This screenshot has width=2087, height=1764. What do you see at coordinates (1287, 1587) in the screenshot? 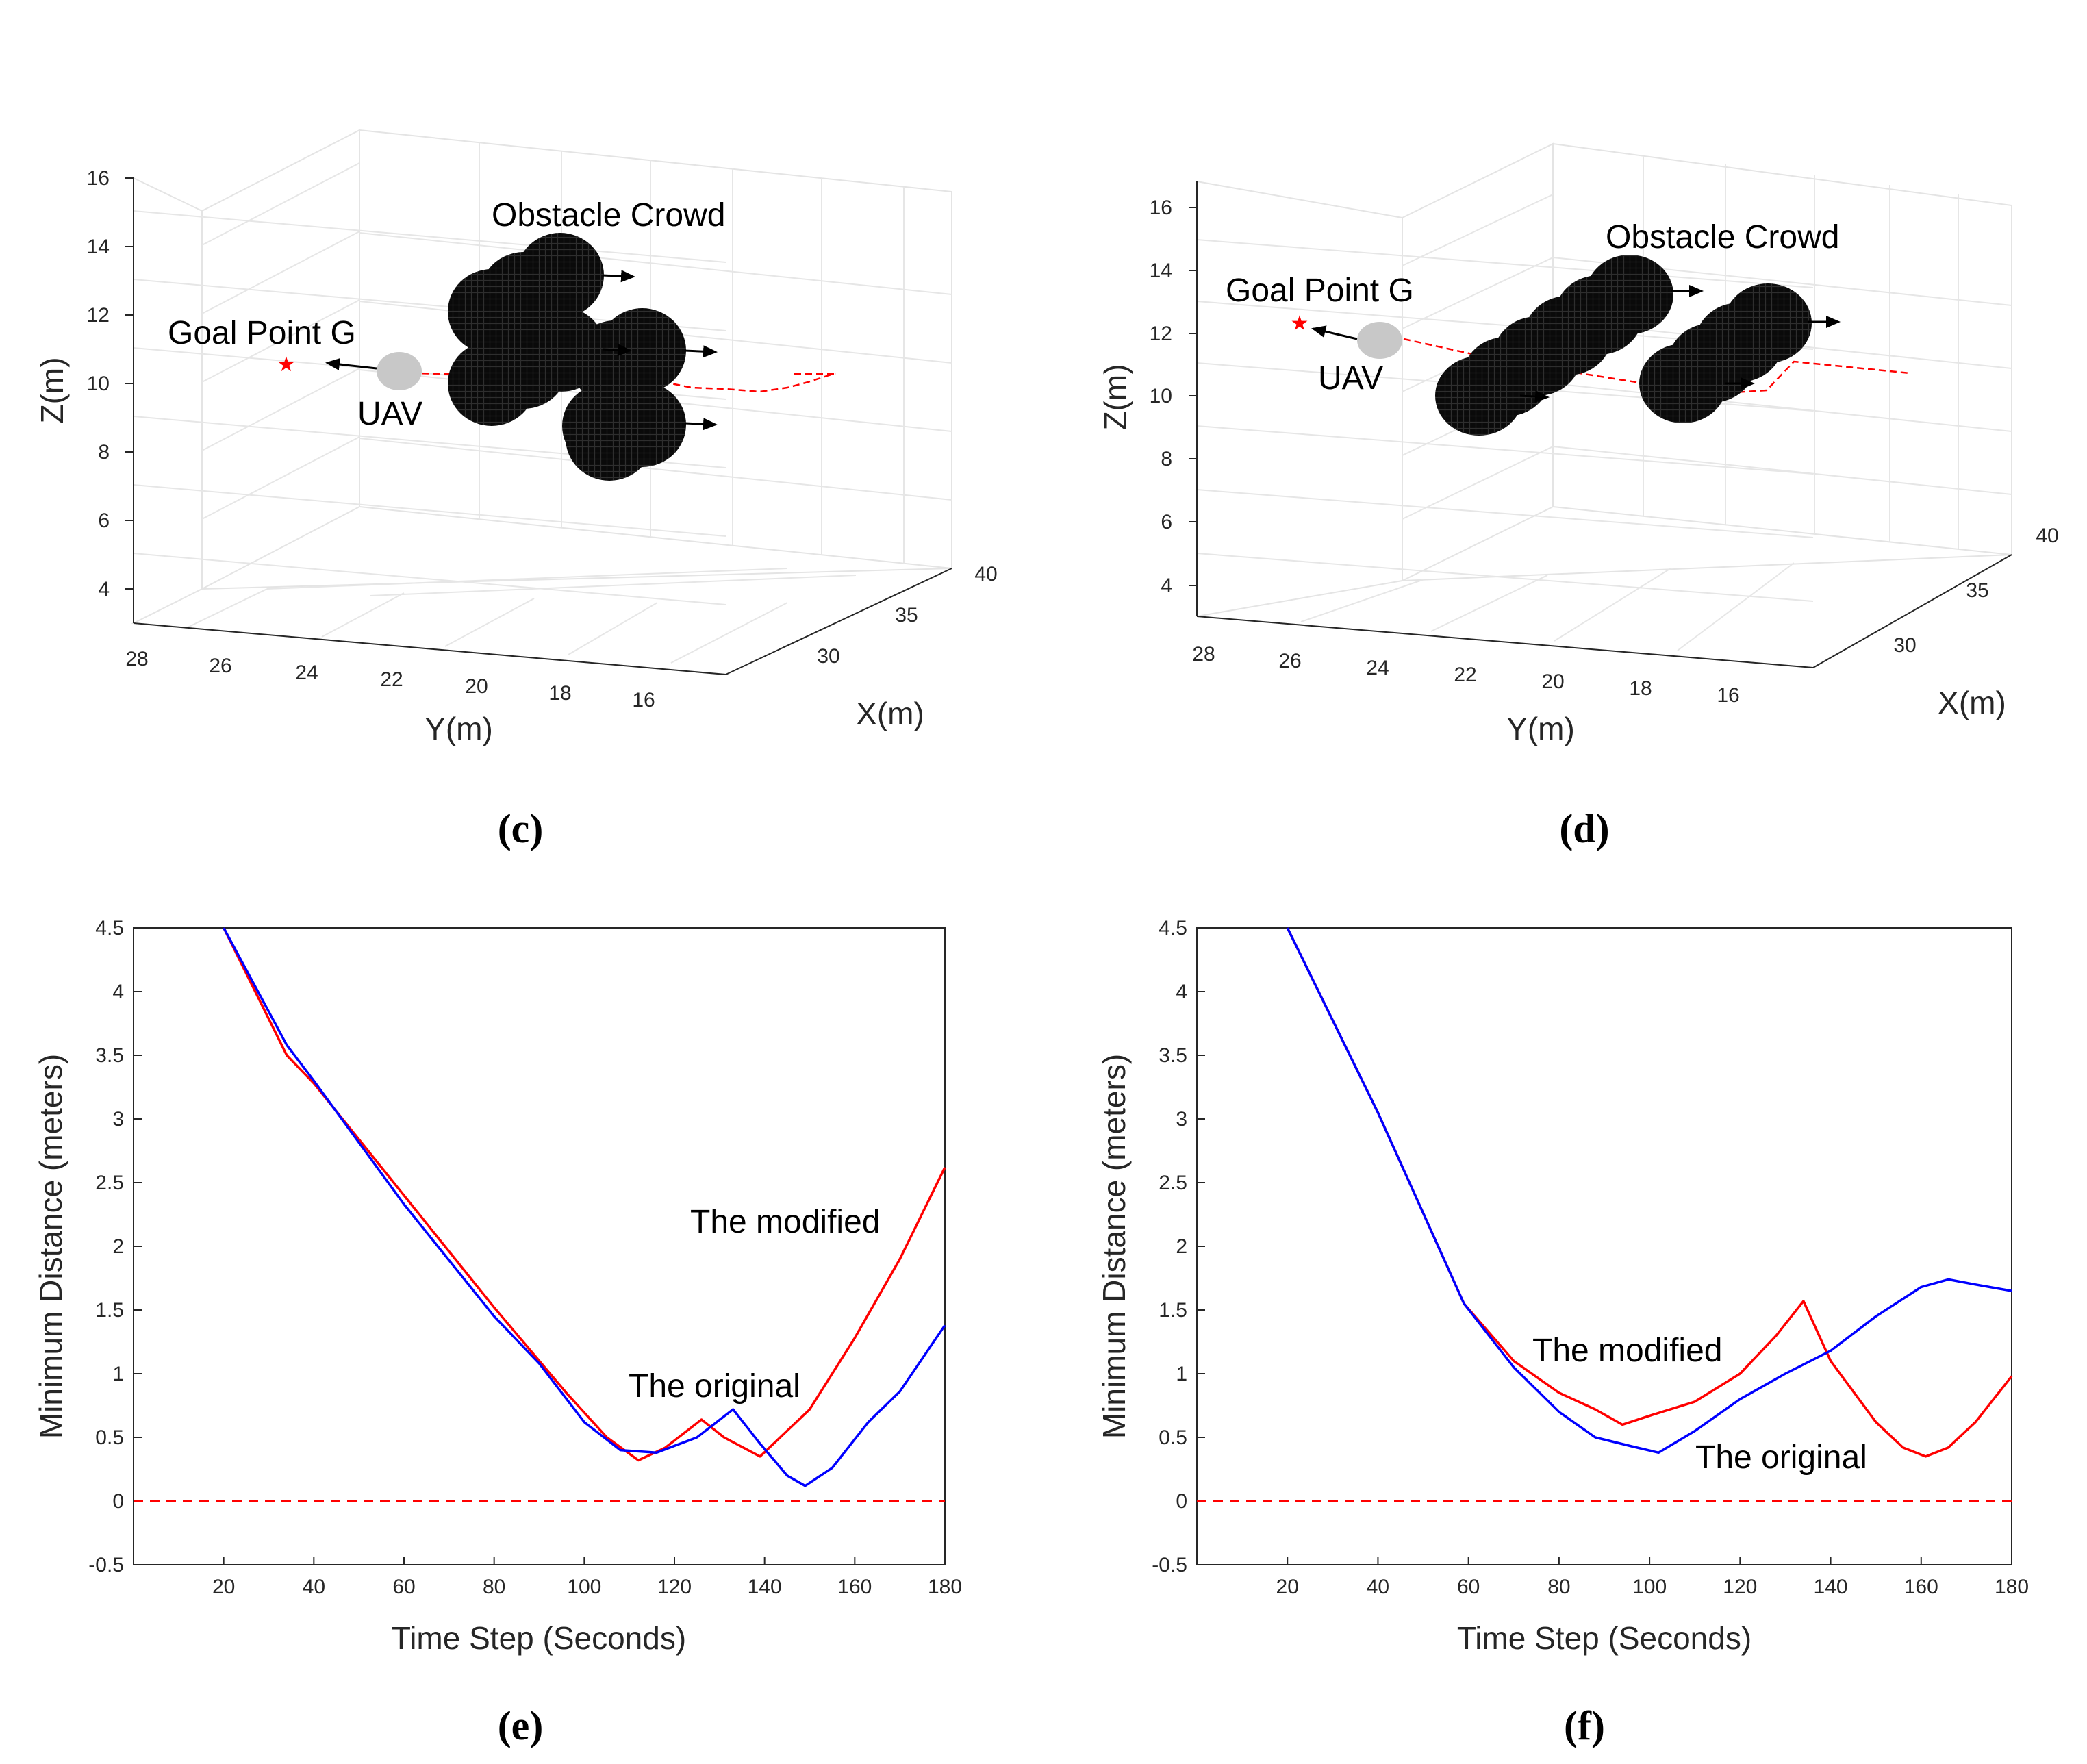
I see `panel-f-xtick: 20` at bounding box center [1287, 1587].